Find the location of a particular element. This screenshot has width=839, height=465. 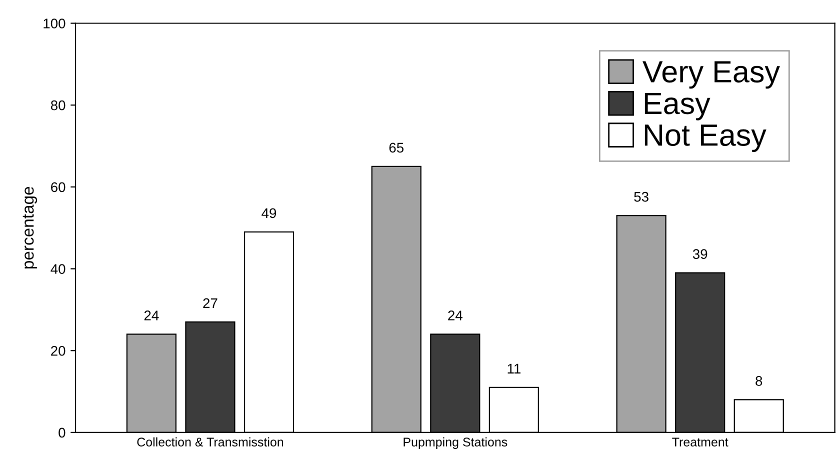

x-tick-label: Collection & Transmisstion is located at coordinates (210, 441).